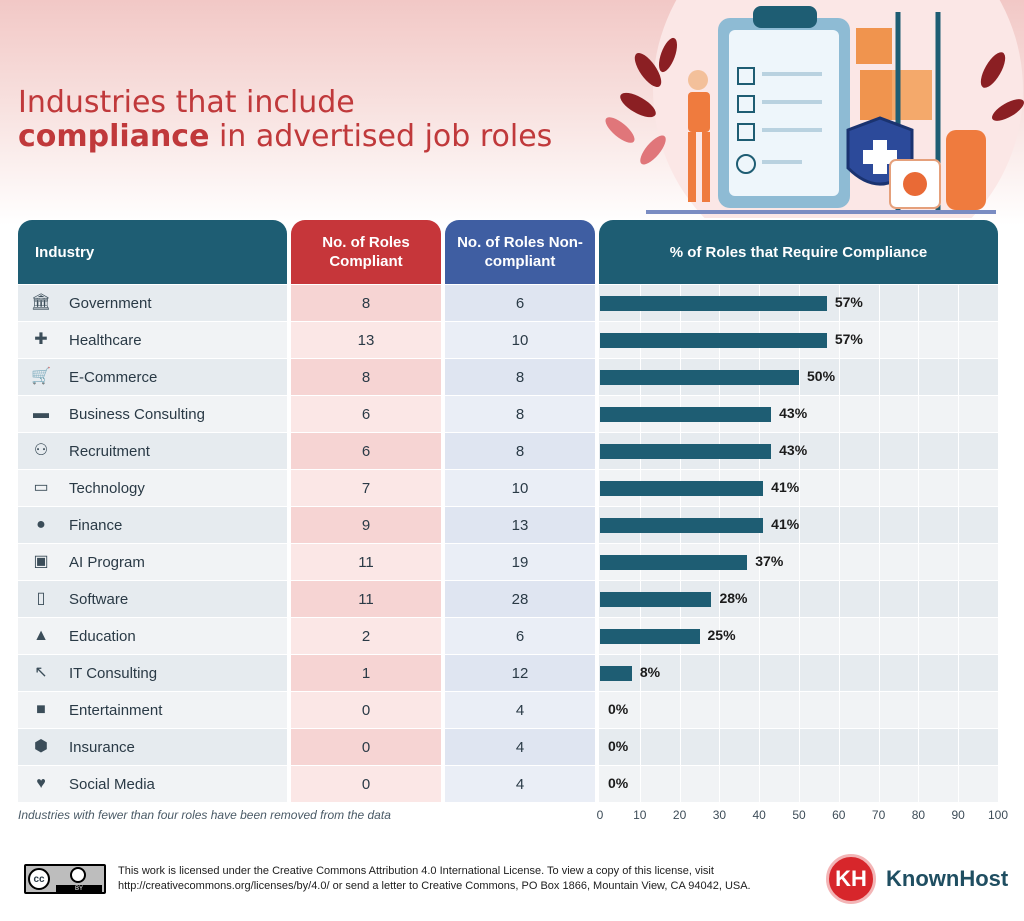 The height and width of the screenshot is (921, 1024). I want to click on industry-cell: ⬢ Insurance, so click(152, 747).